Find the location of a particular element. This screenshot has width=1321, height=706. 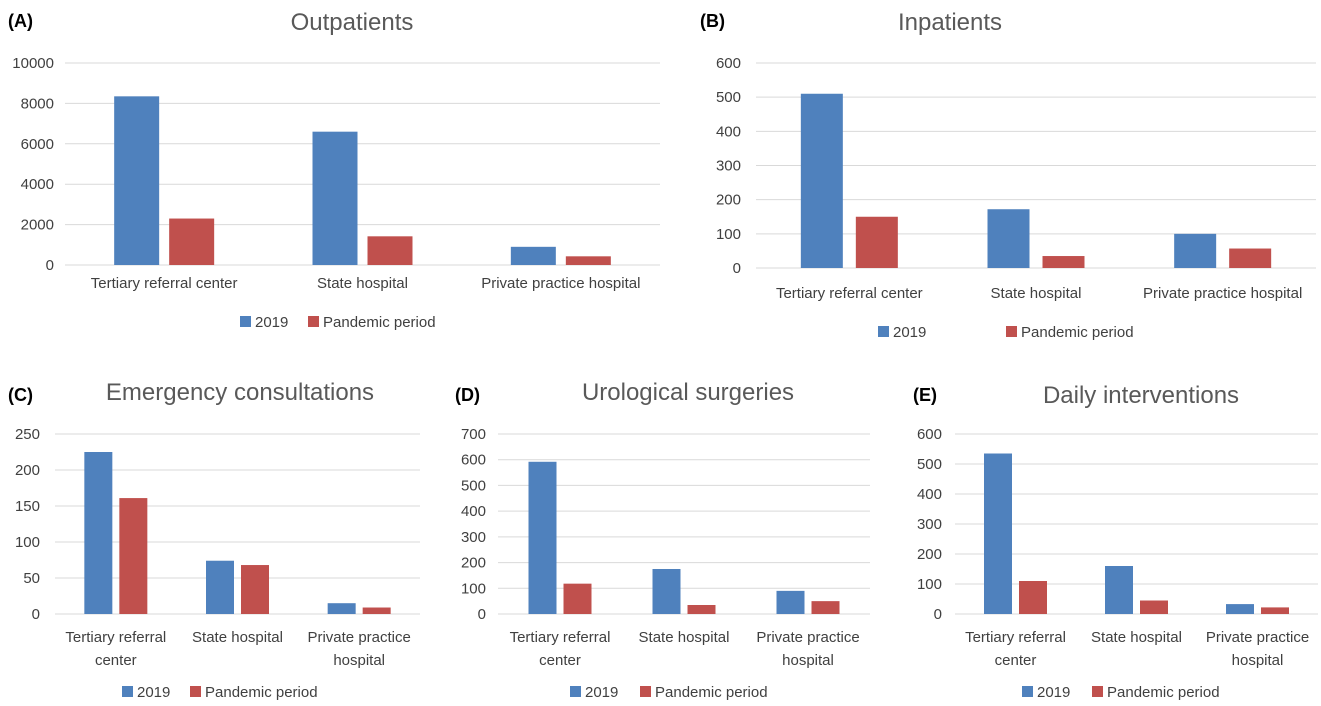

y-tick-label: 8000 is located at coordinates (37, 103).